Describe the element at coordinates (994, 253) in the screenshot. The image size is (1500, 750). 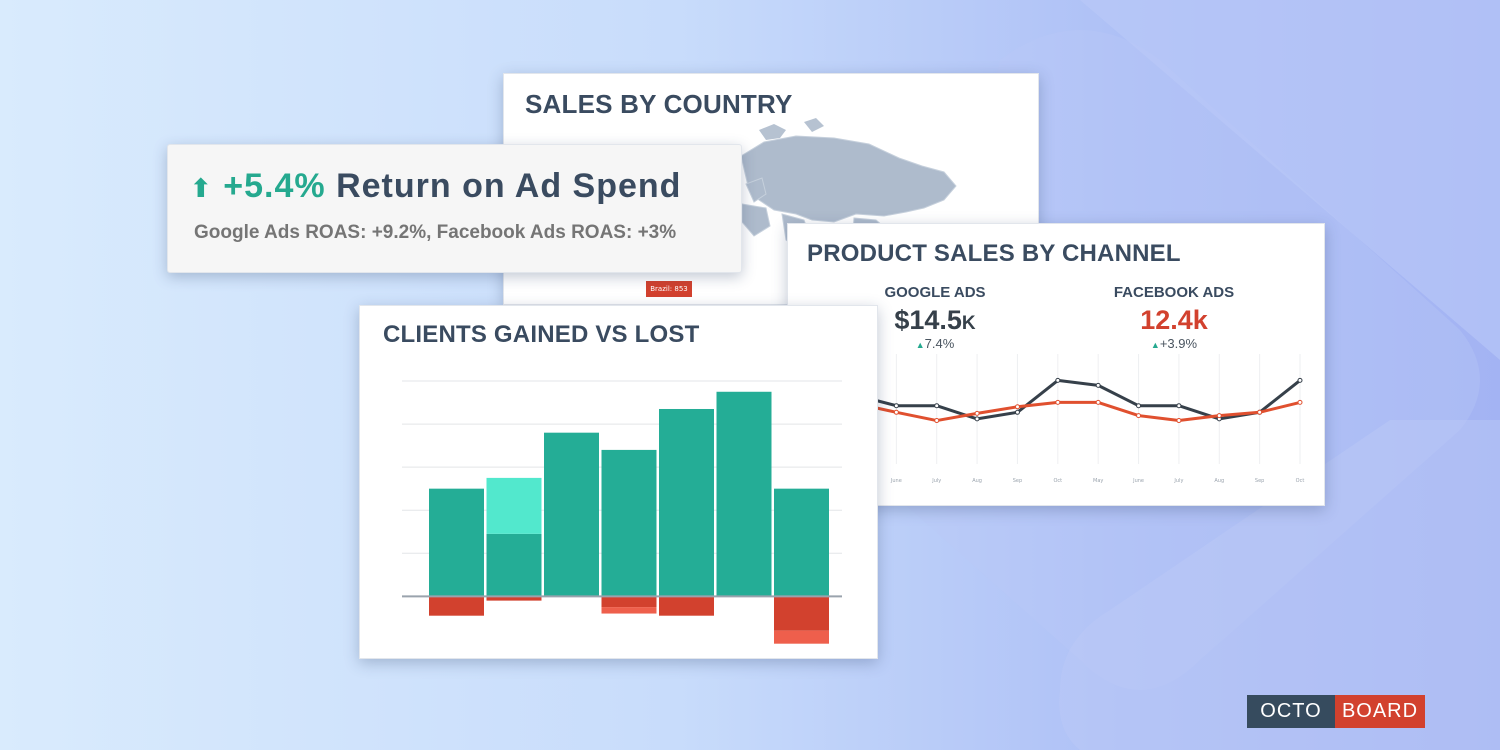
I see `product-sales-title: PRODUCT SALES BY CHANNEL` at that location.